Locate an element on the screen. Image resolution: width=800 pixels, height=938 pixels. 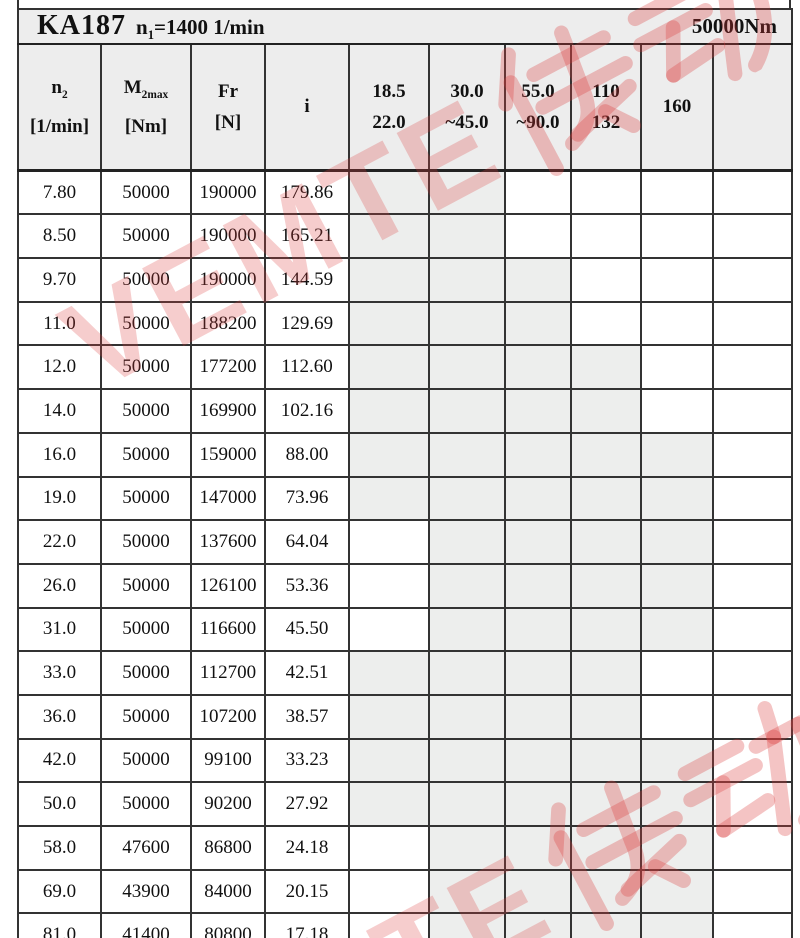
table-row: 69.0 43900 84000 20.15 is located at coordinates (405, 891).